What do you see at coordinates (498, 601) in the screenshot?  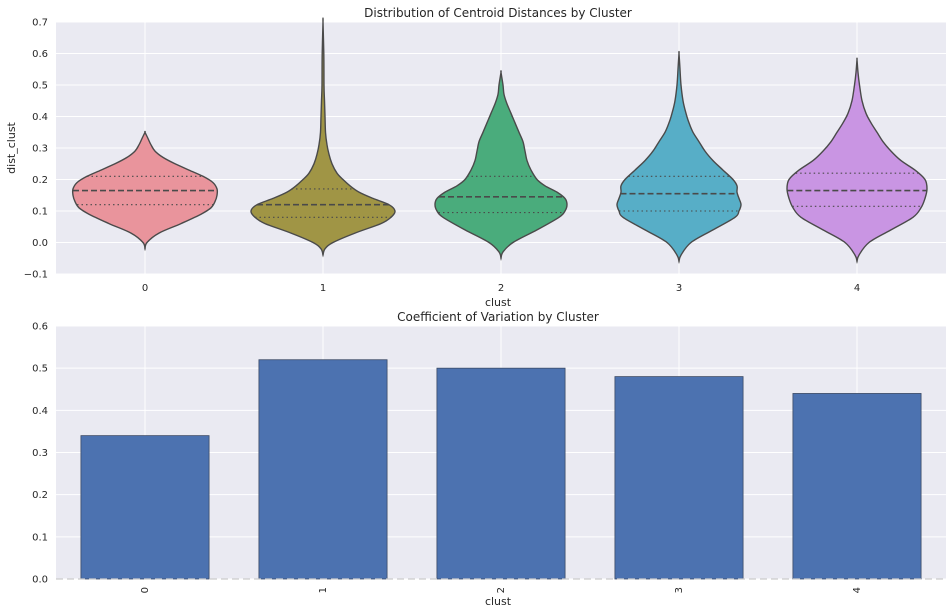 I see `bar-x-axis-label: clust` at bounding box center [498, 601].